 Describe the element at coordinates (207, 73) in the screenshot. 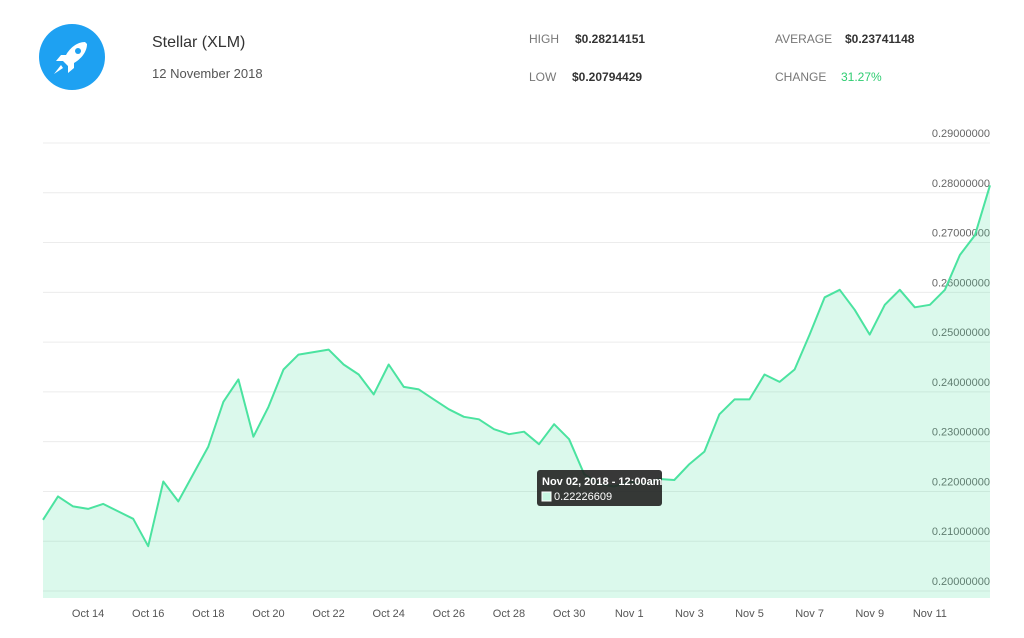

I see `date: 12 November 2018` at that location.